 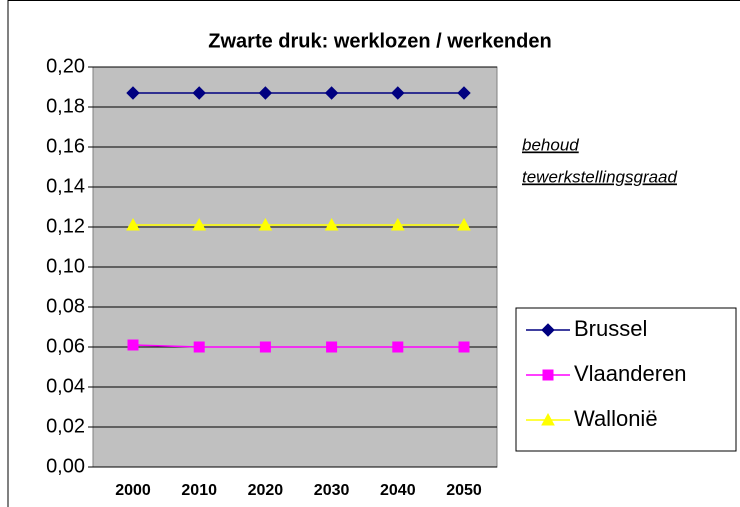 I want to click on legend-label: Wallonië, so click(x=616, y=418).